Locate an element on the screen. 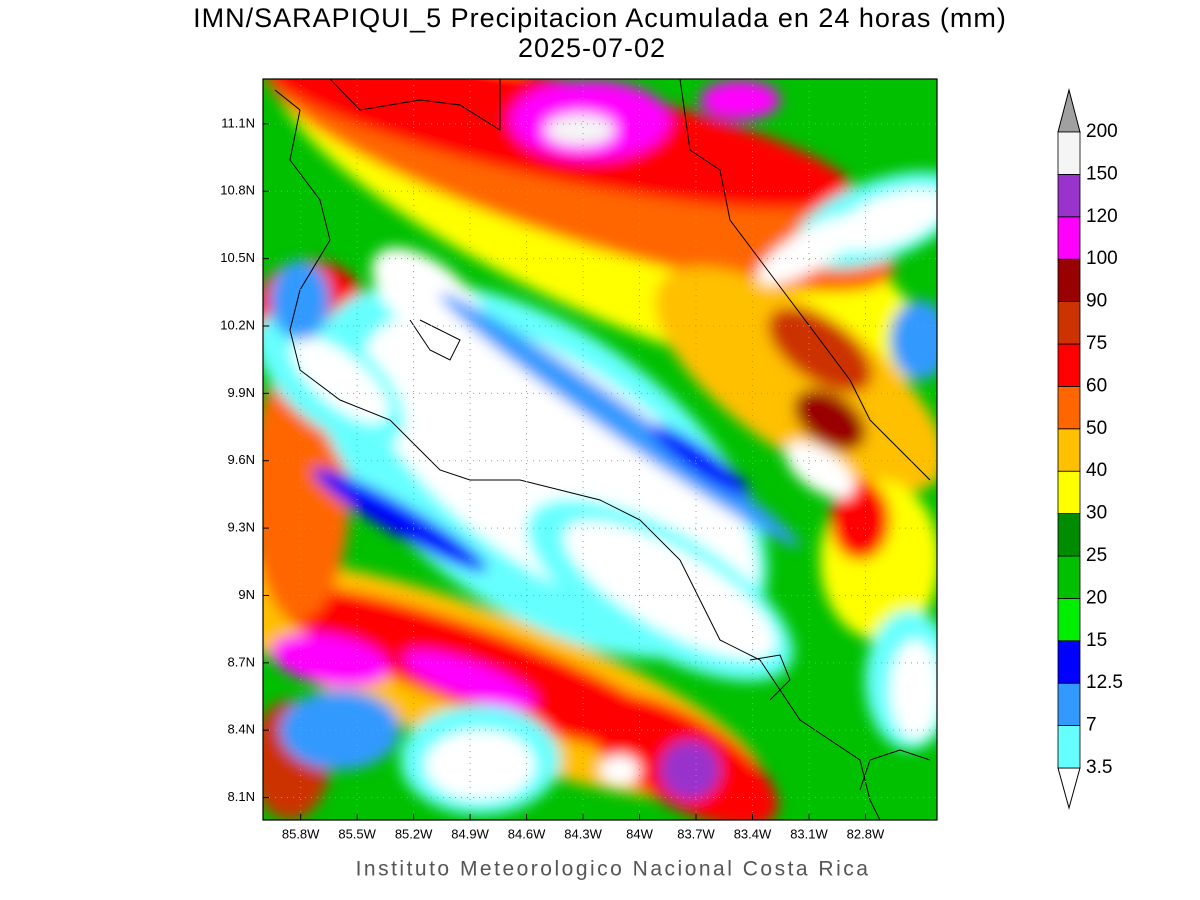 This screenshot has width=1200, height=900. colorbar-label: 50 is located at coordinates (1096, 428).